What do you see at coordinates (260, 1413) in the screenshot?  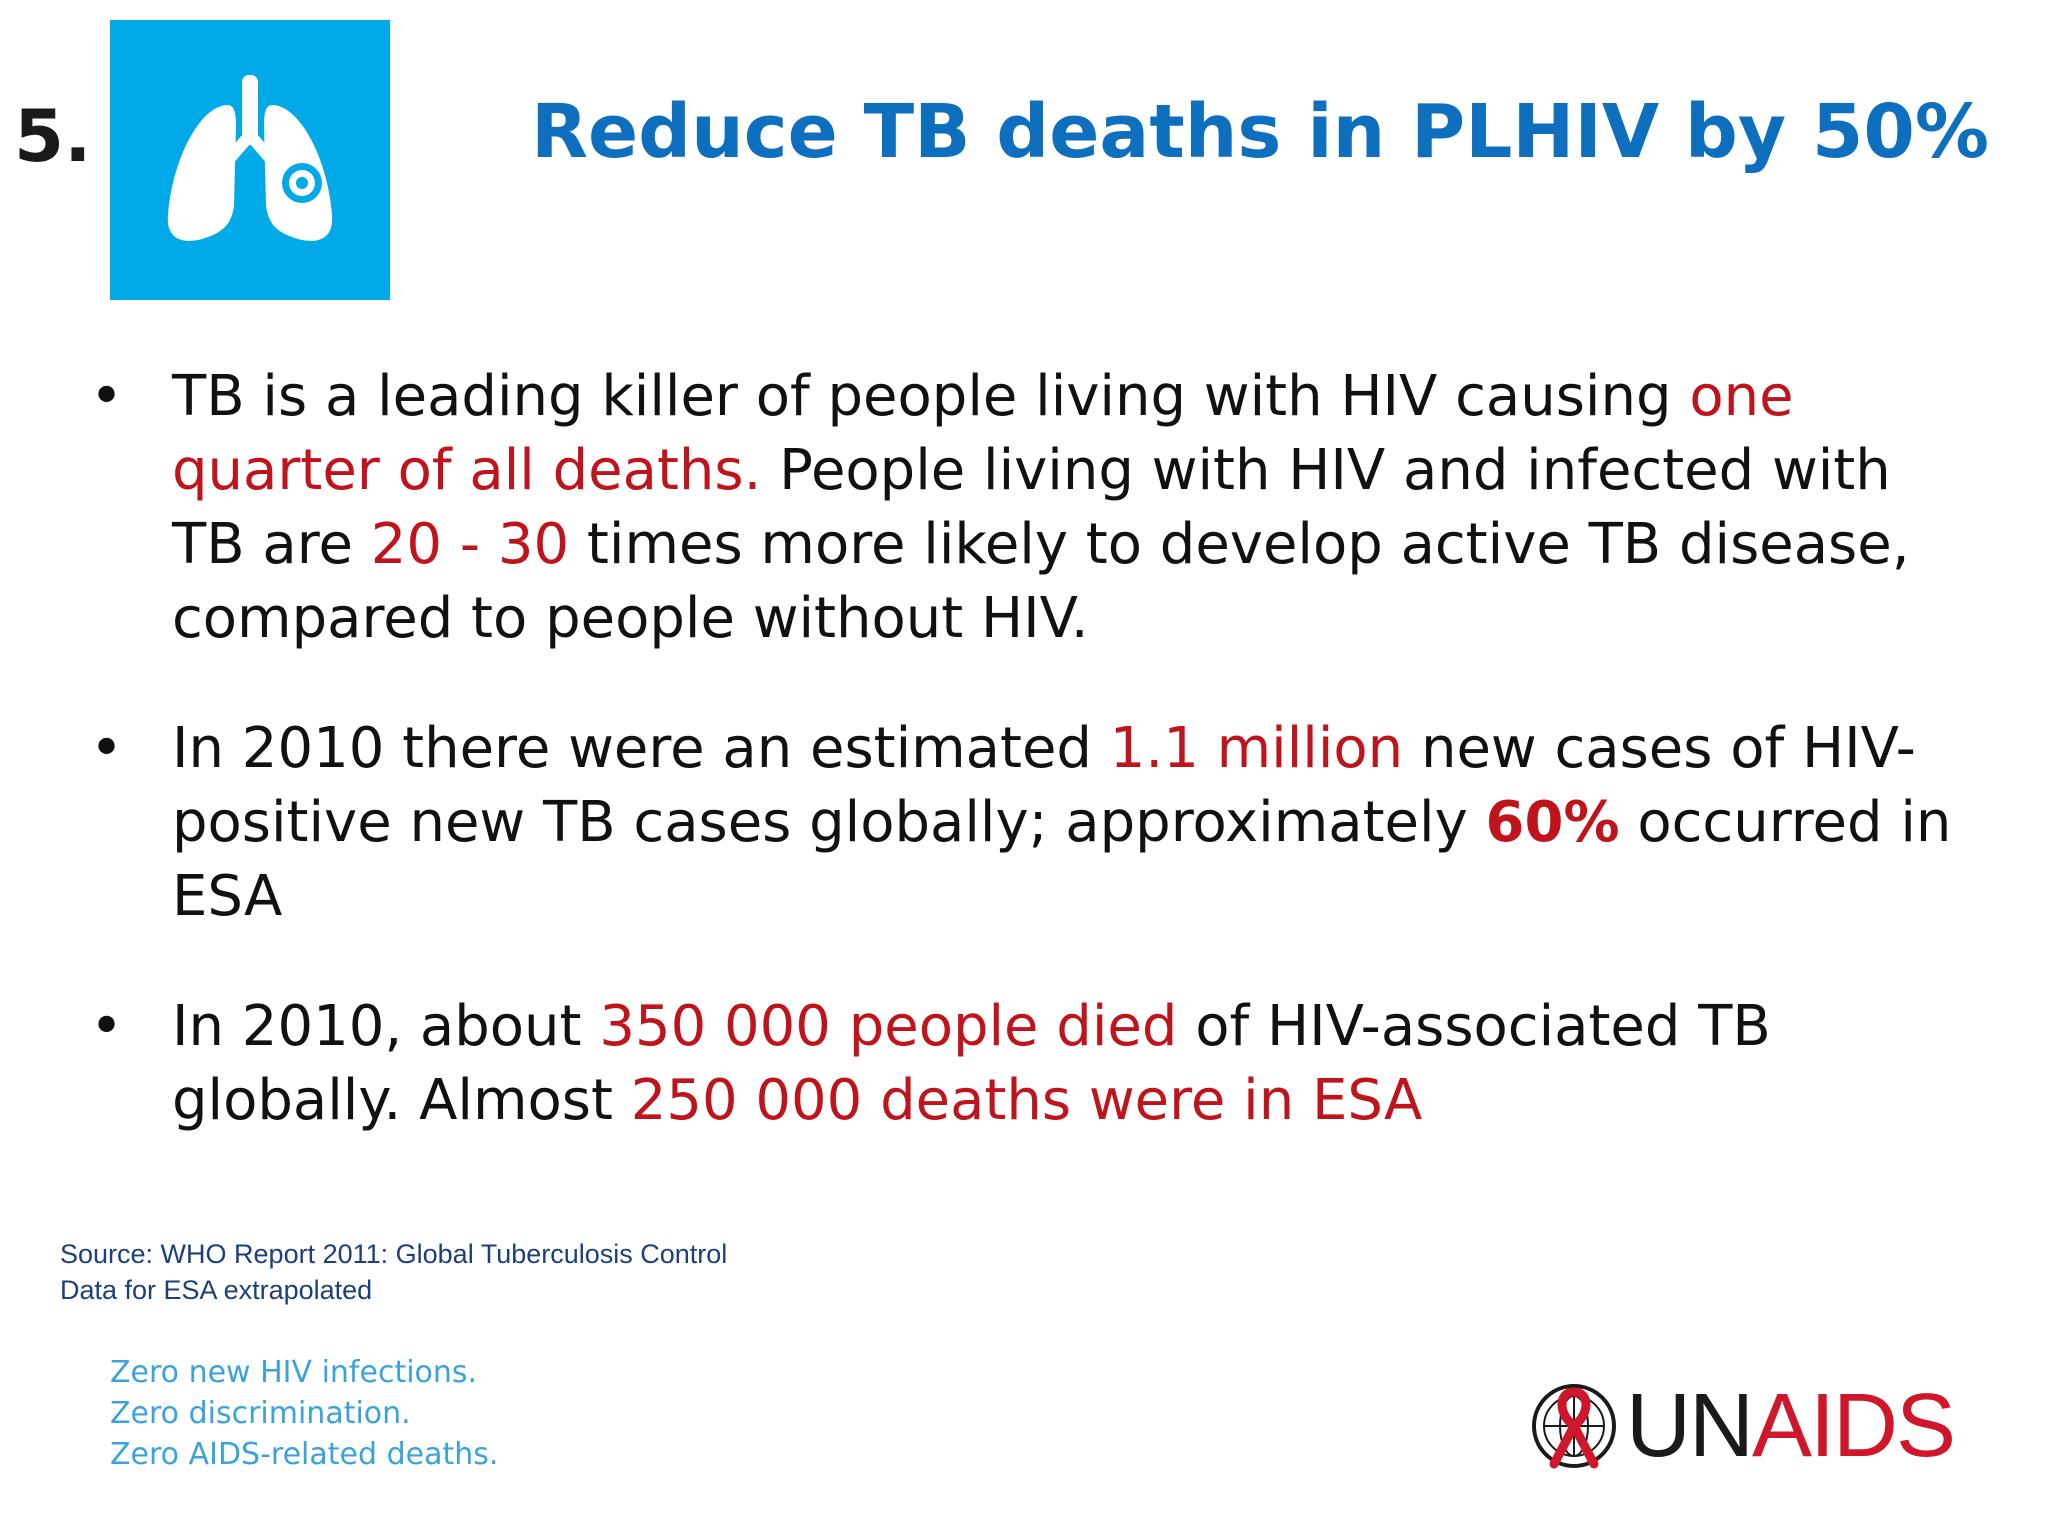 I see `tagline-line: Zero discrimination.` at bounding box center [260, 1413].